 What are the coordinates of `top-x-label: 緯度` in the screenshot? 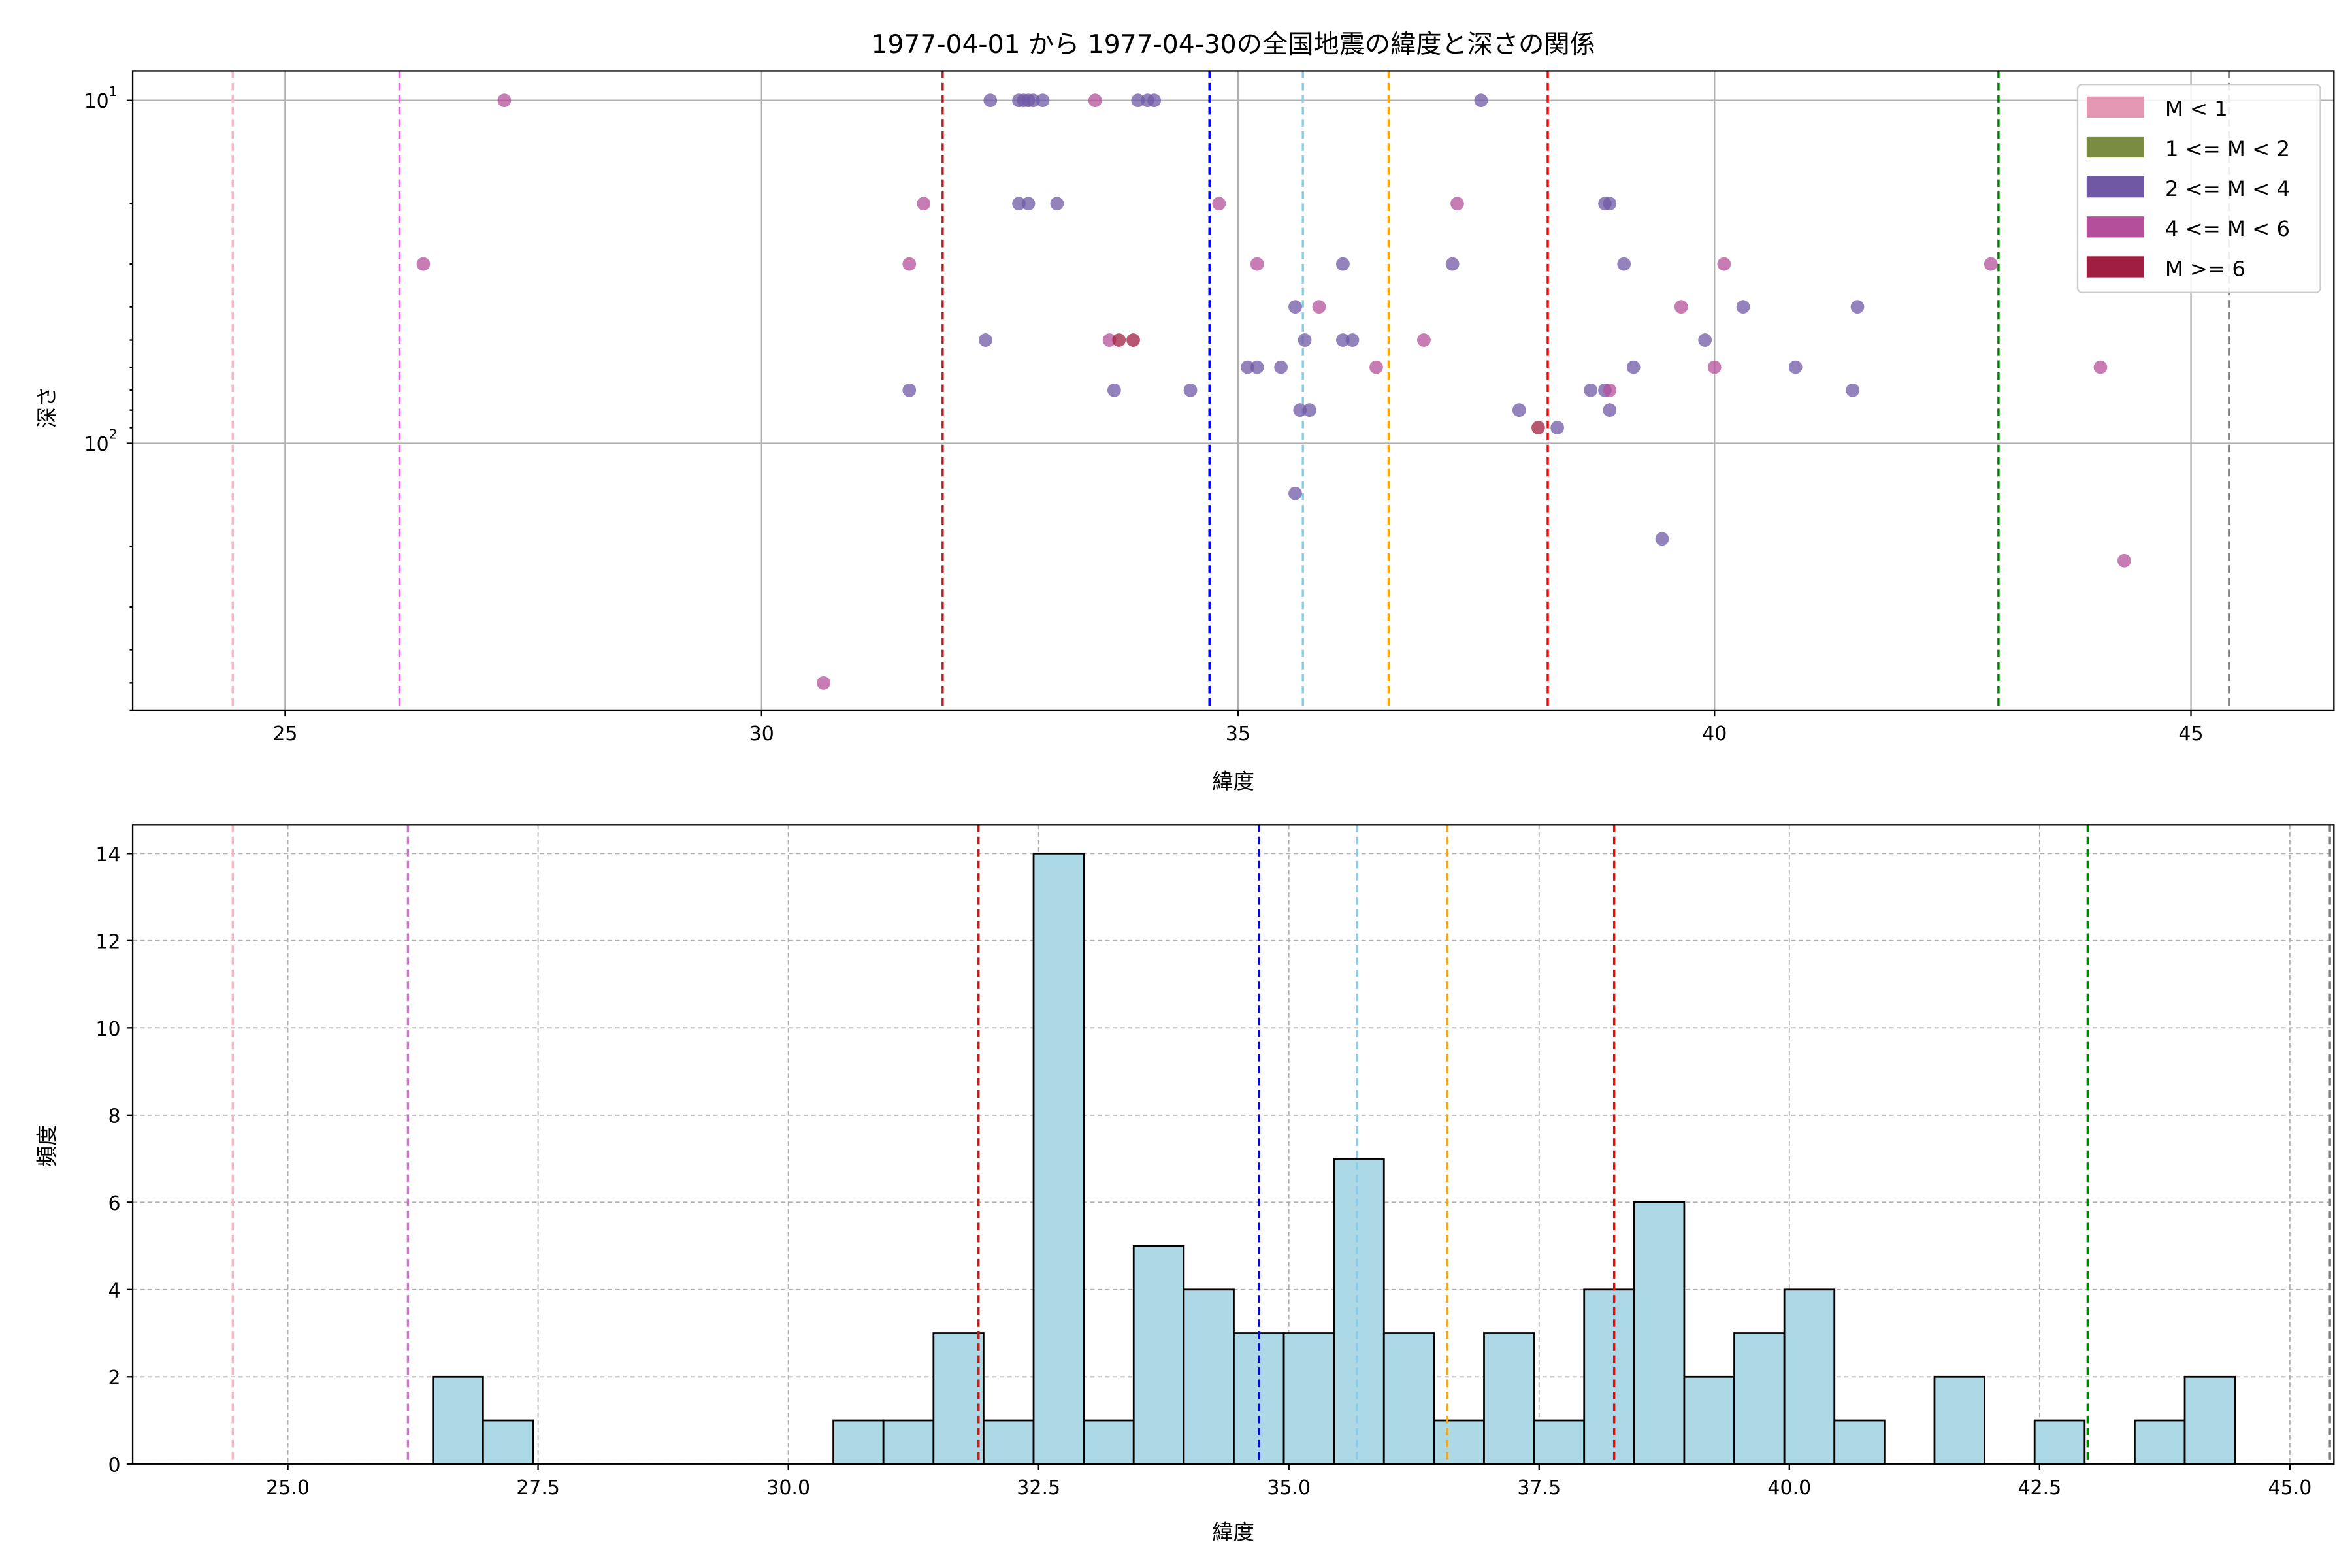 It's located at (1233, 781).